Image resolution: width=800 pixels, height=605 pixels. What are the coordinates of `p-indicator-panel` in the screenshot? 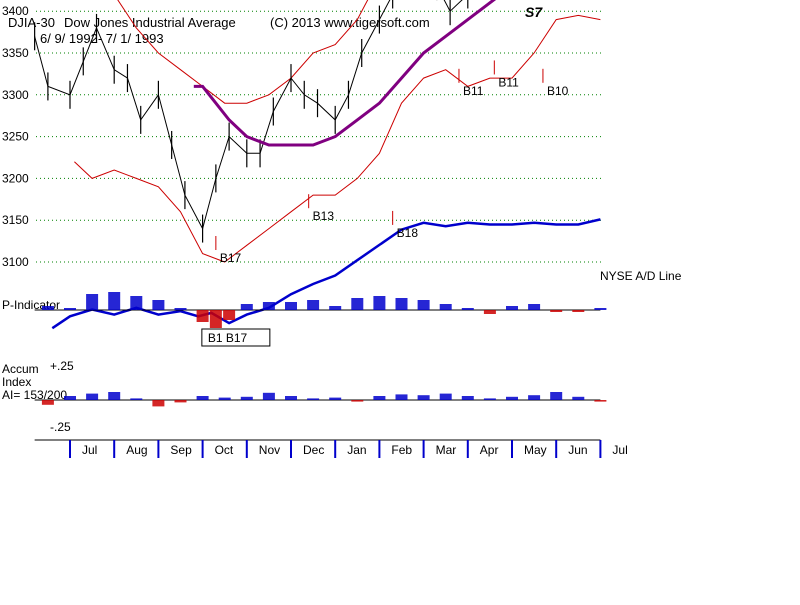 It's located at (320, 310).